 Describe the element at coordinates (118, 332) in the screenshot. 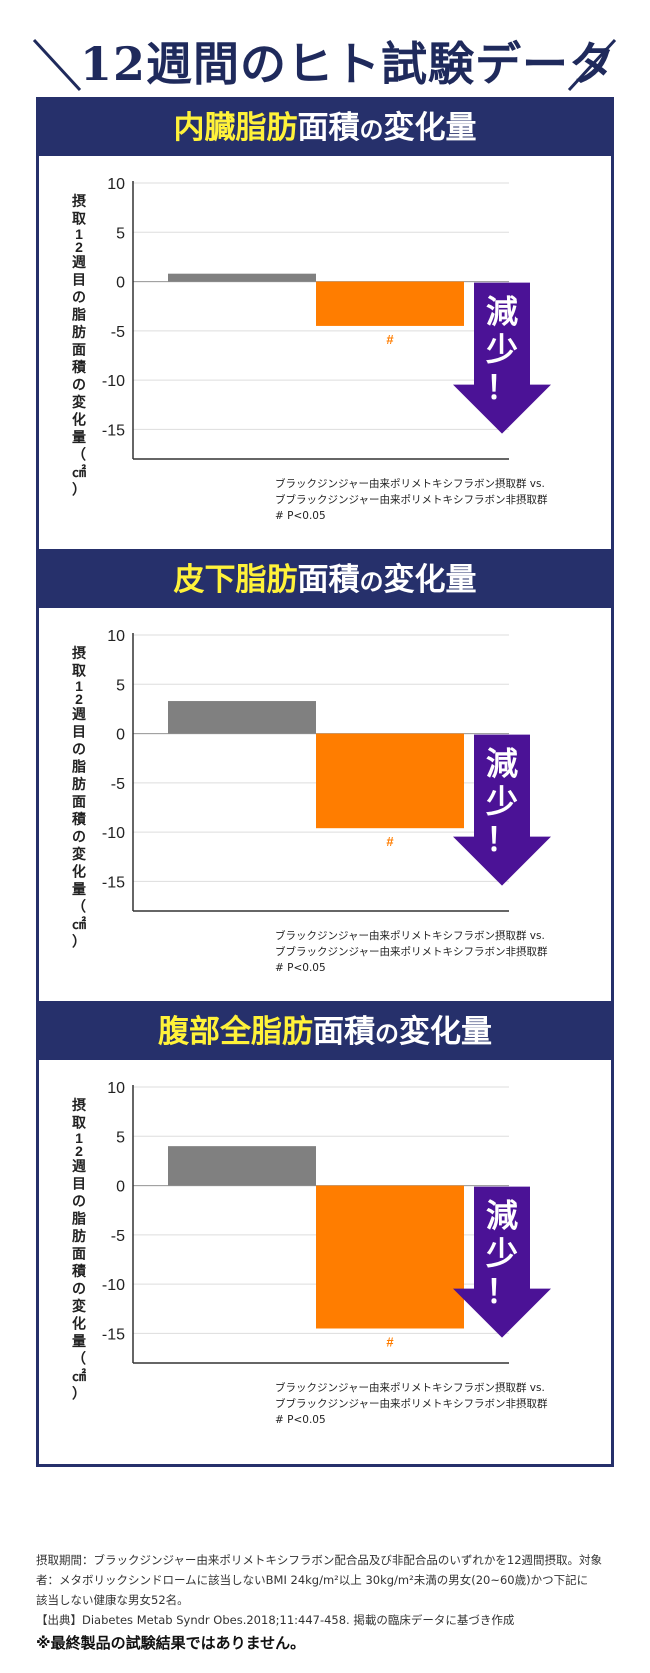

I see `y-tick-label: -5` at that location.